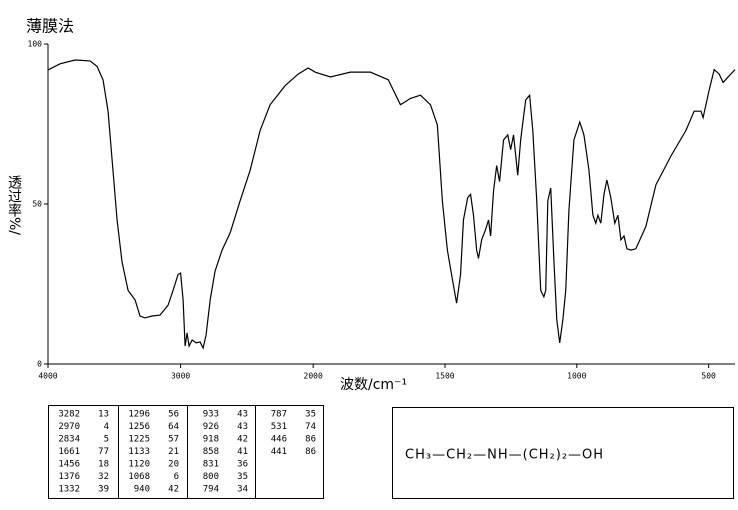 The height and width of the screenshot is (510, 738). What do you see at coordinates (313, 376) in the screenshot?
I see `x-tick-label: 2000` at bounding box center [313, 376].